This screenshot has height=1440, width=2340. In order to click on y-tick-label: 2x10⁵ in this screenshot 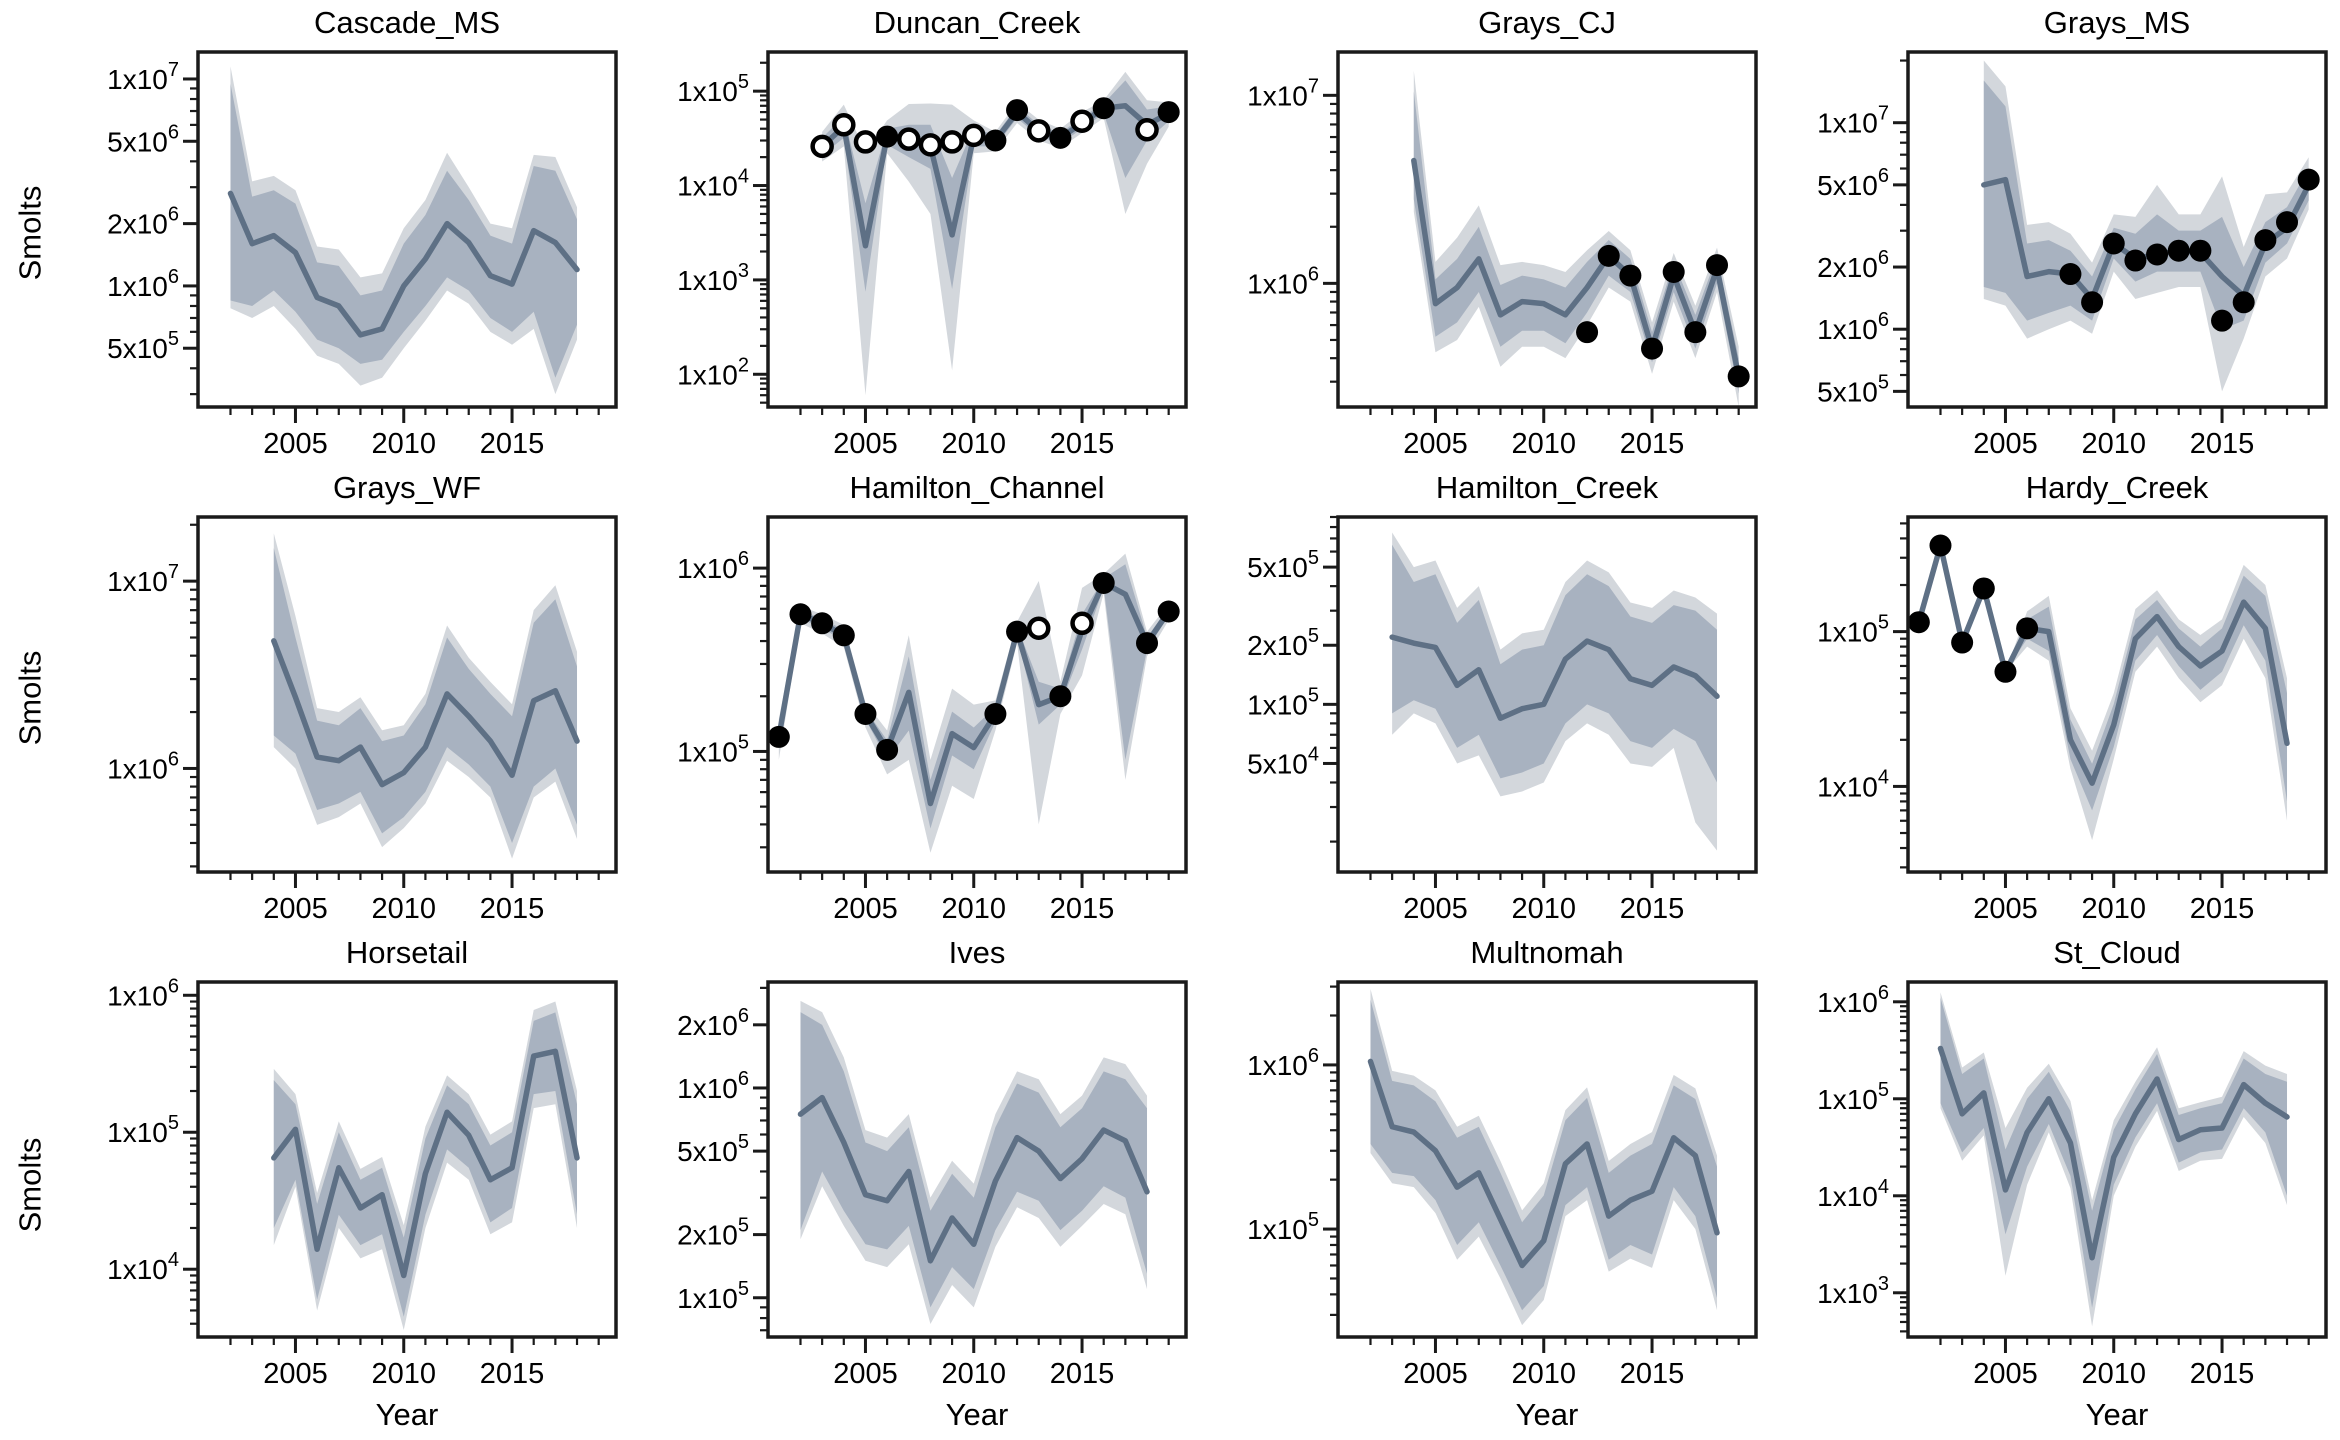, I will do `click(713, 1233)`.